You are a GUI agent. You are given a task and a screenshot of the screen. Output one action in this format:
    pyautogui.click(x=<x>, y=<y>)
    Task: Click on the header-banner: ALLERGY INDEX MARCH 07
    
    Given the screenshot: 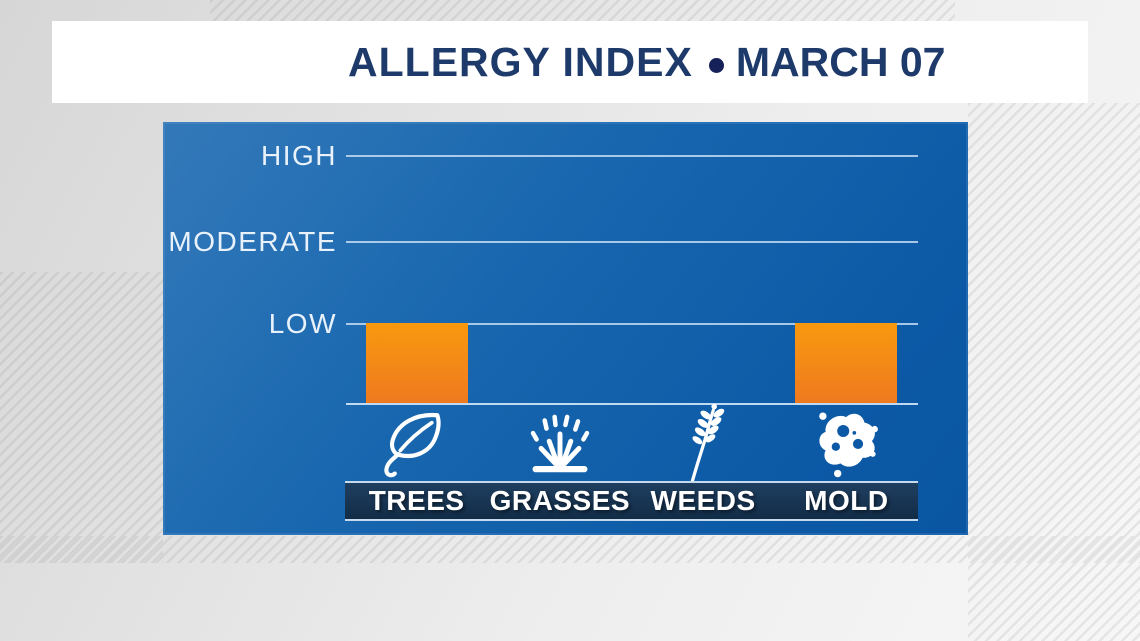 What is the action you would take?
    pyautogui.click(x=570, y=62)
    